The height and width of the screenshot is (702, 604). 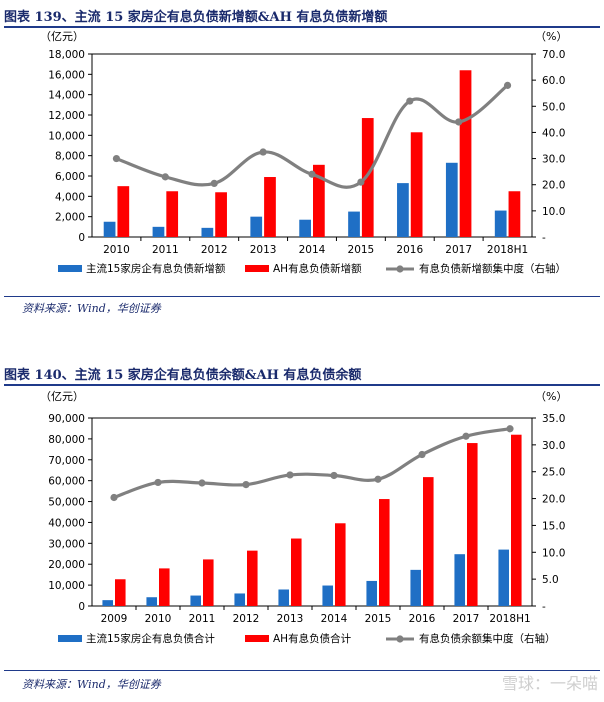 What do you see at coordinates (183, 375) in the screenshot?
I see `figure-140-title: 图表 140、主流 15 家房企有息负债余额&AH 有息负债余额` at bounding box center [183, 375].